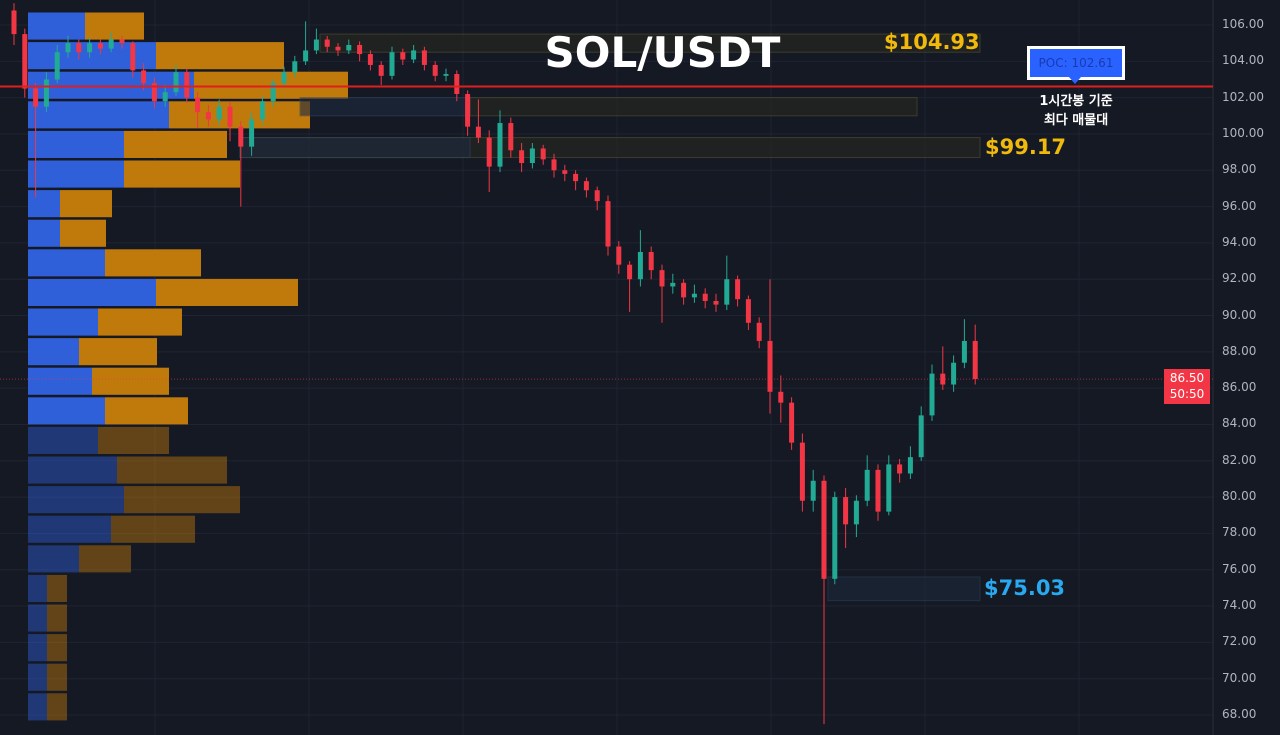 This screenshot has width=1280, height=735. Describe the element at coordinates (932, 42) in the screenshot. I see `zone-label-104-93: $104.93` at that location.